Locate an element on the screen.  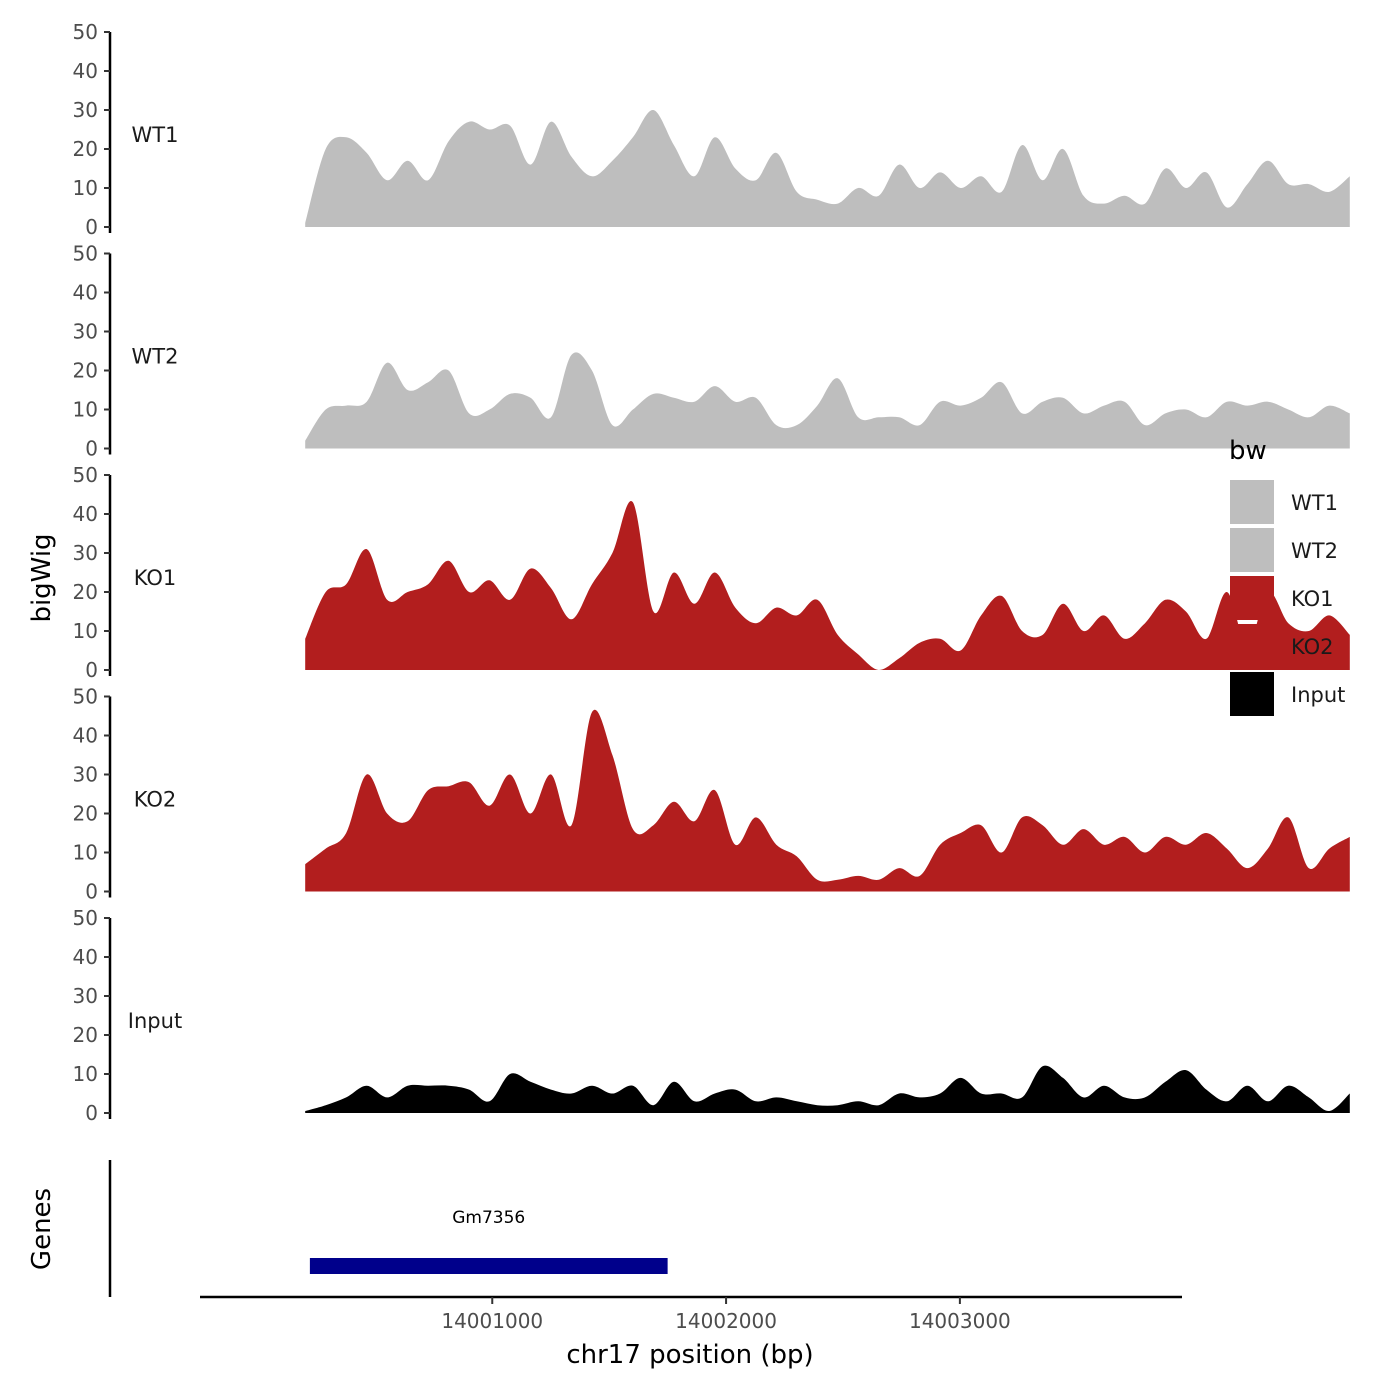
x-axis-title: chr17 position (bp) is located at coordinates (689, 1355).